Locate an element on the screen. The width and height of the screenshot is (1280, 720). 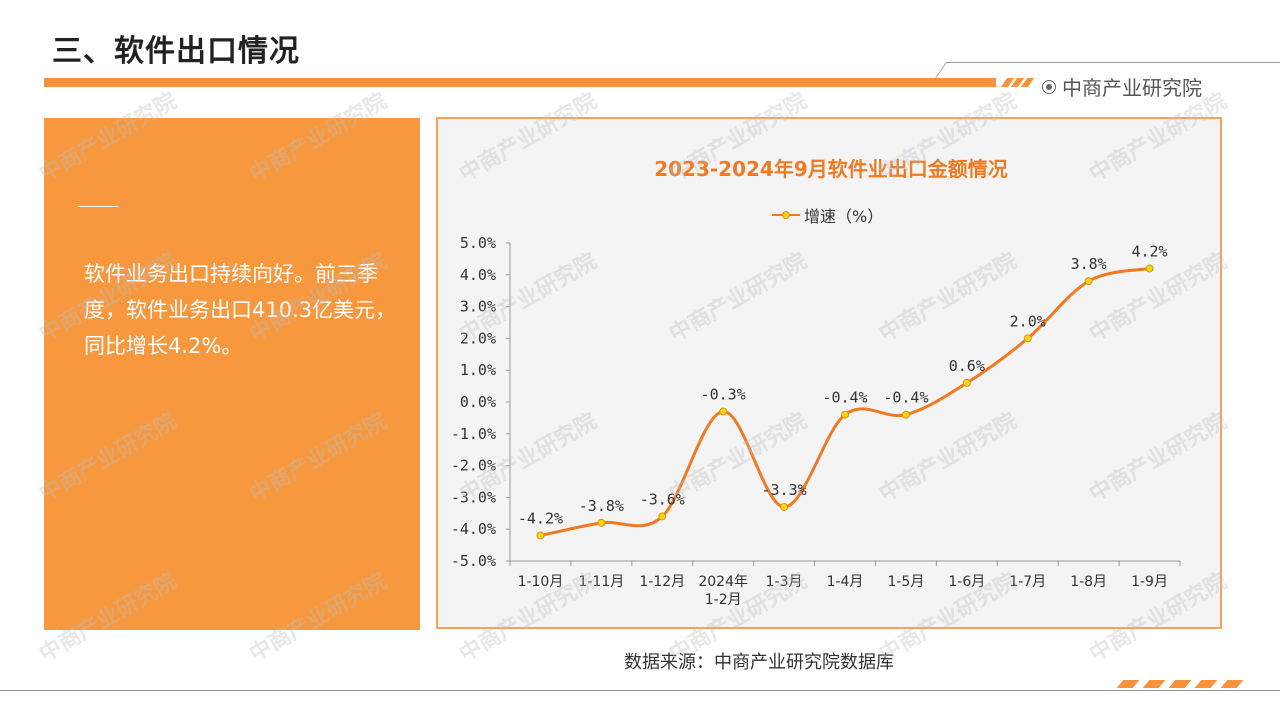
data-label: -4.2% is located at coordinates (540, 519).